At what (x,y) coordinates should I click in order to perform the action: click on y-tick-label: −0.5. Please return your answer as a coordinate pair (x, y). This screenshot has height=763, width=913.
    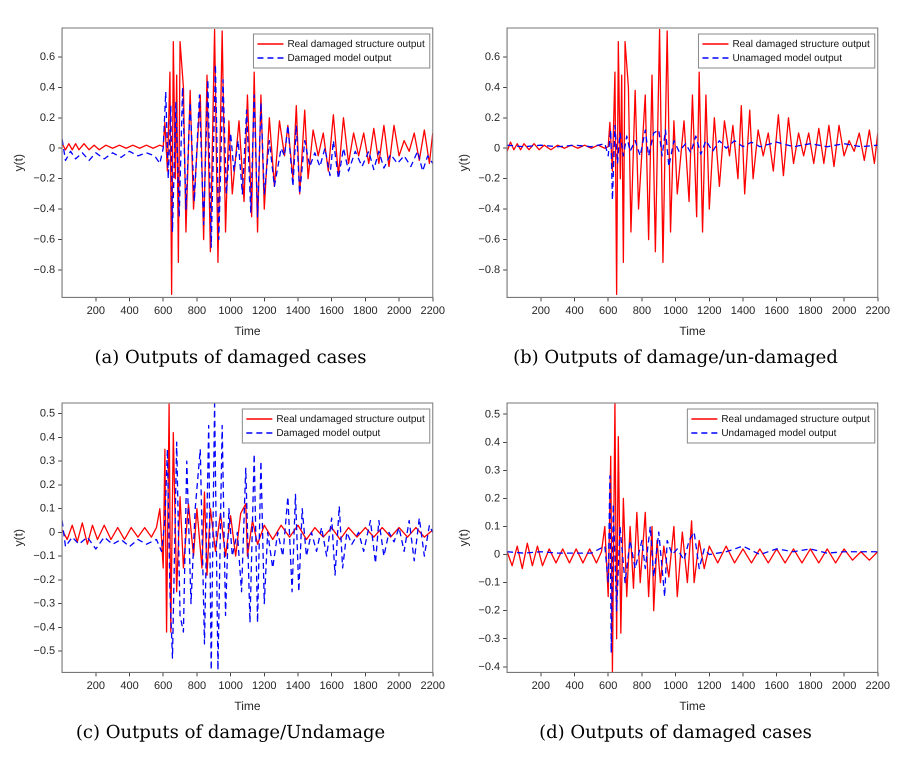
    Looking at the image, I should click on (44, 651).